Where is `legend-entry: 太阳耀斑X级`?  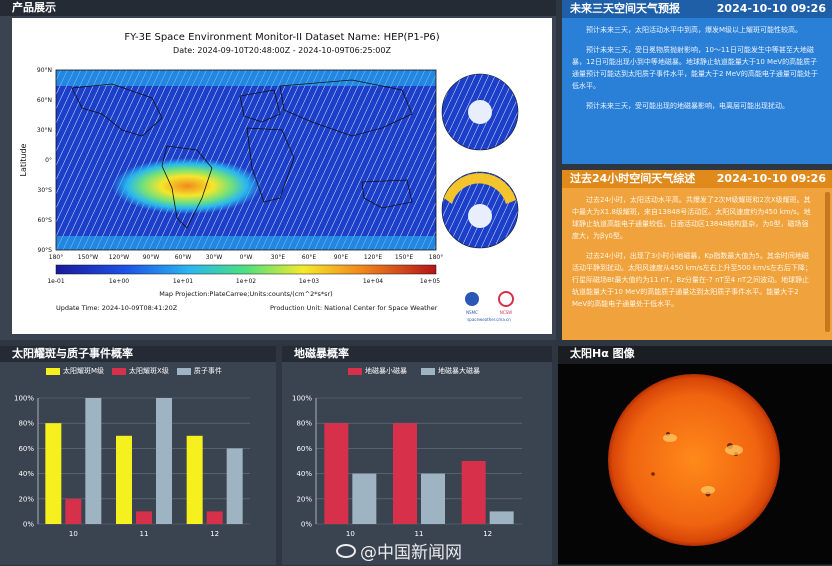
legend-entry: 太阳耀斑X级 is located at coordinates (140, 371).